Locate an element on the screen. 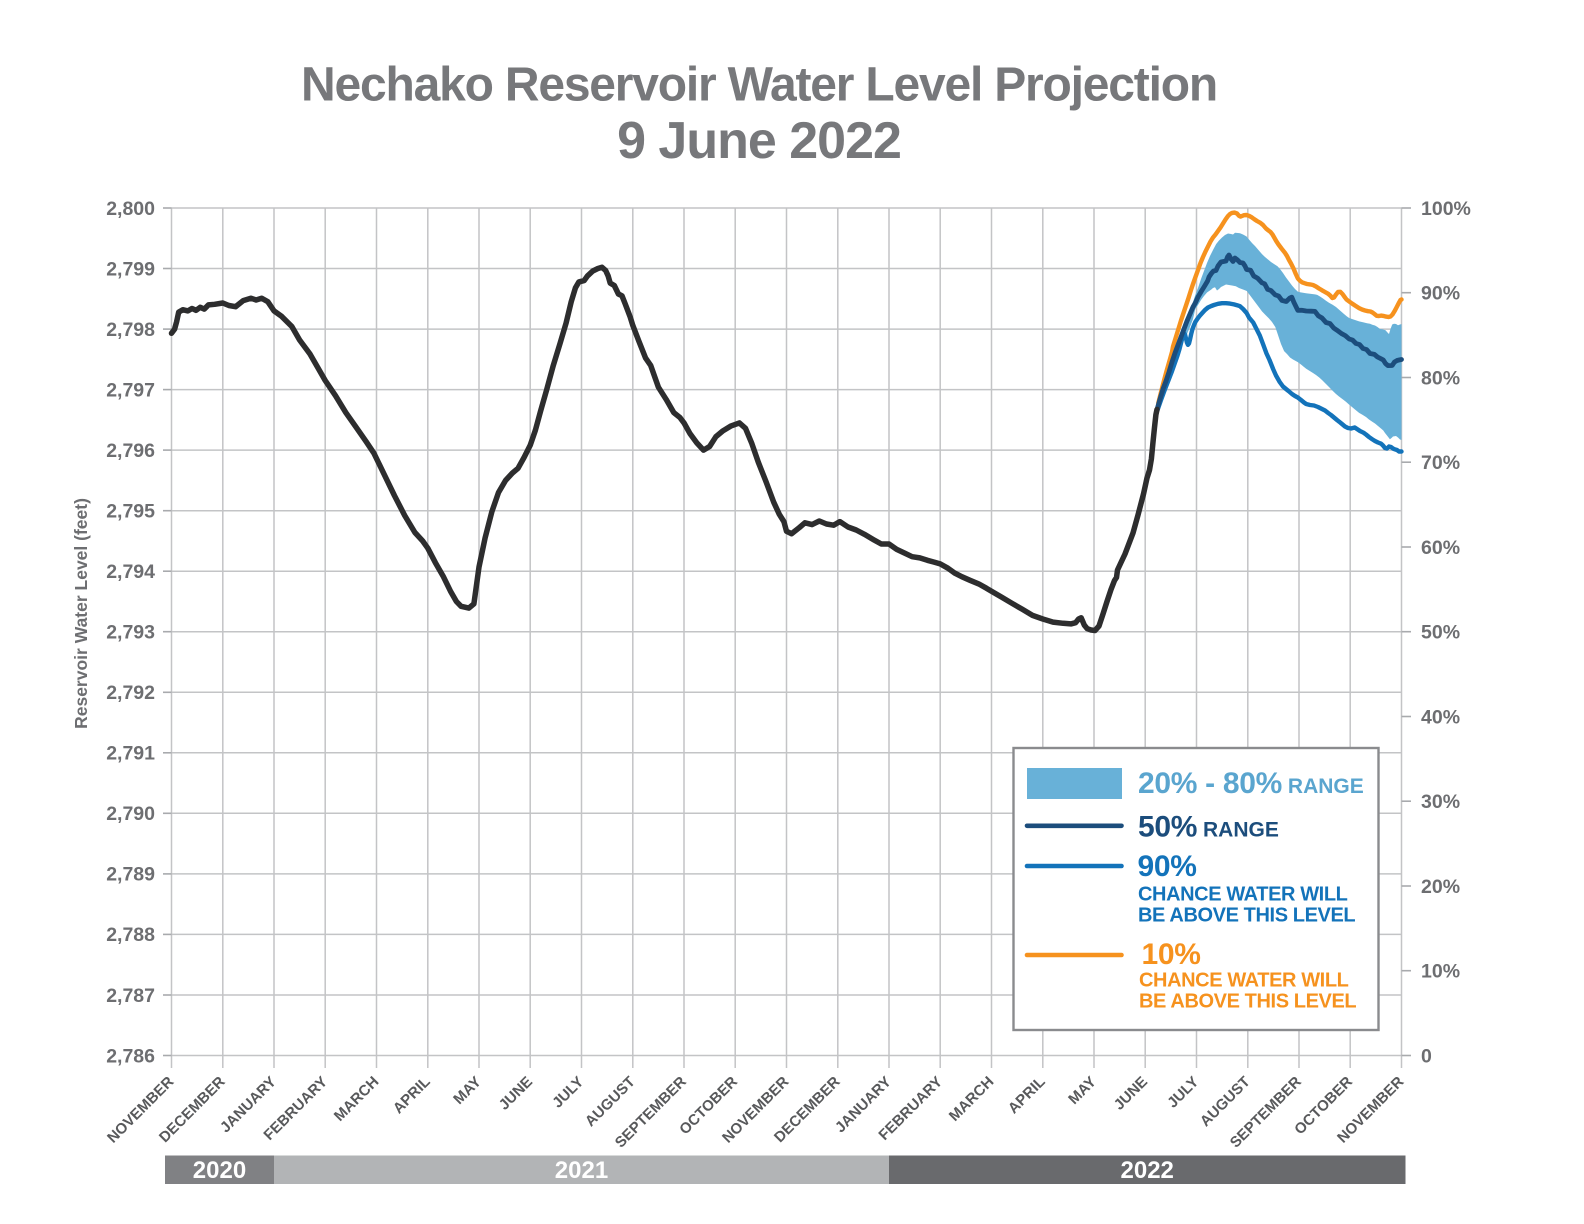  svg-text: 2020 is located at coordinates (219, 1170).